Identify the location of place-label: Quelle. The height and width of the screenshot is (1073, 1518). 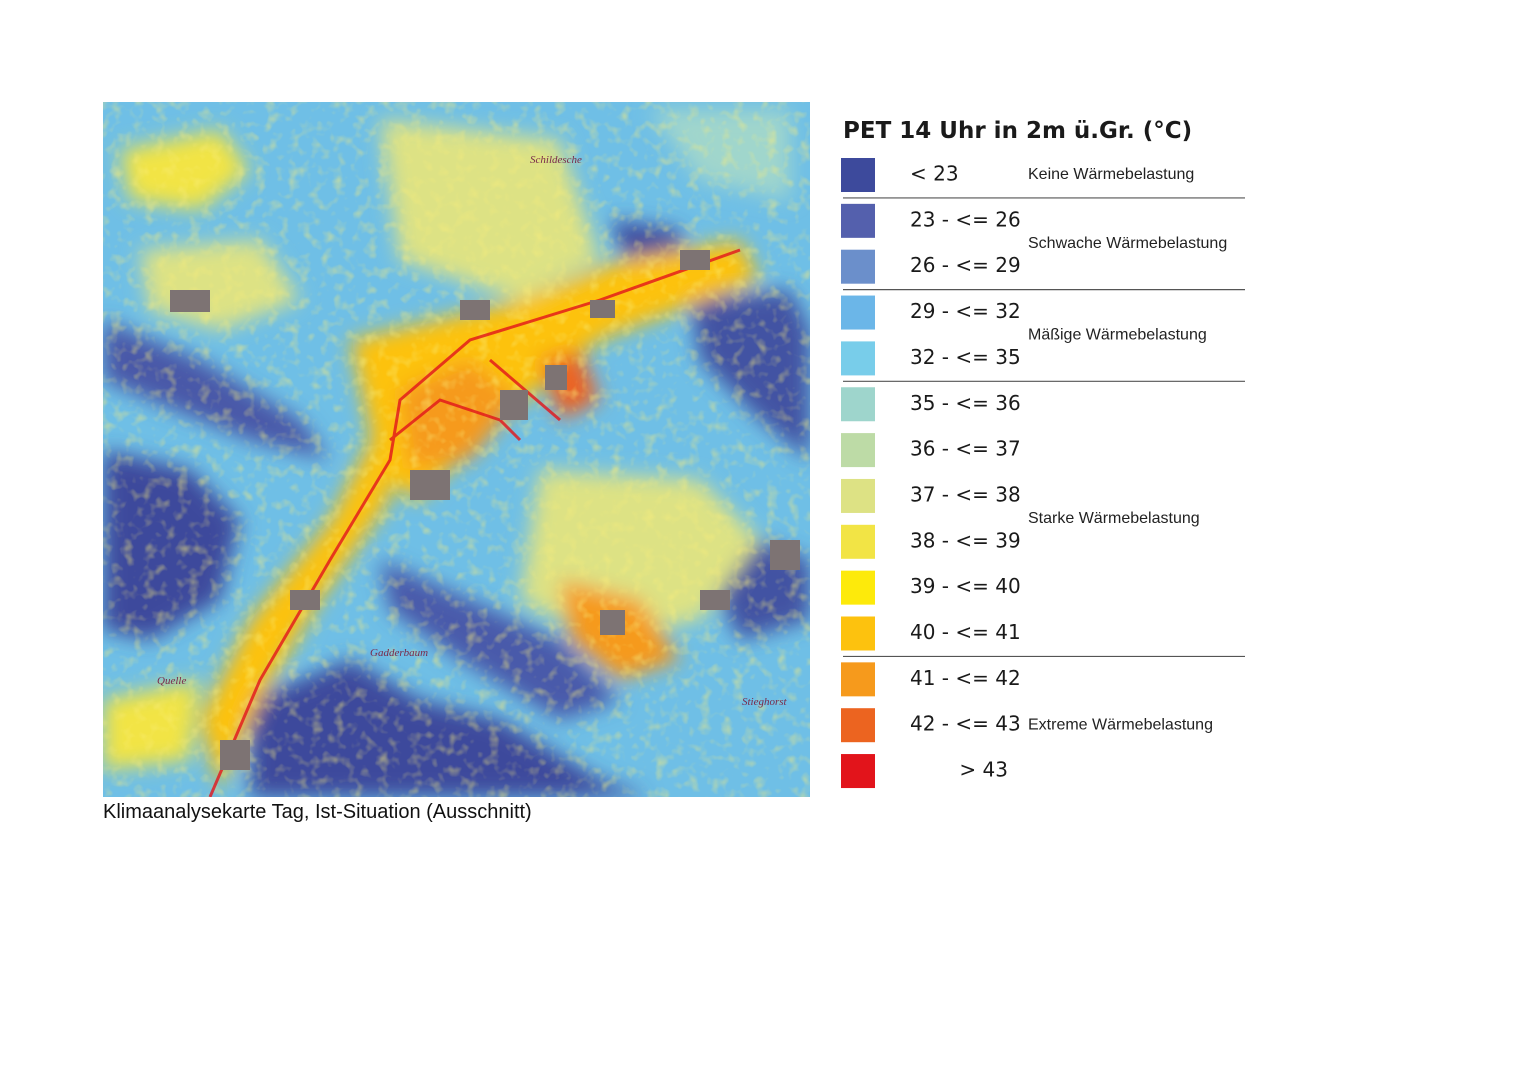
(171, 681).